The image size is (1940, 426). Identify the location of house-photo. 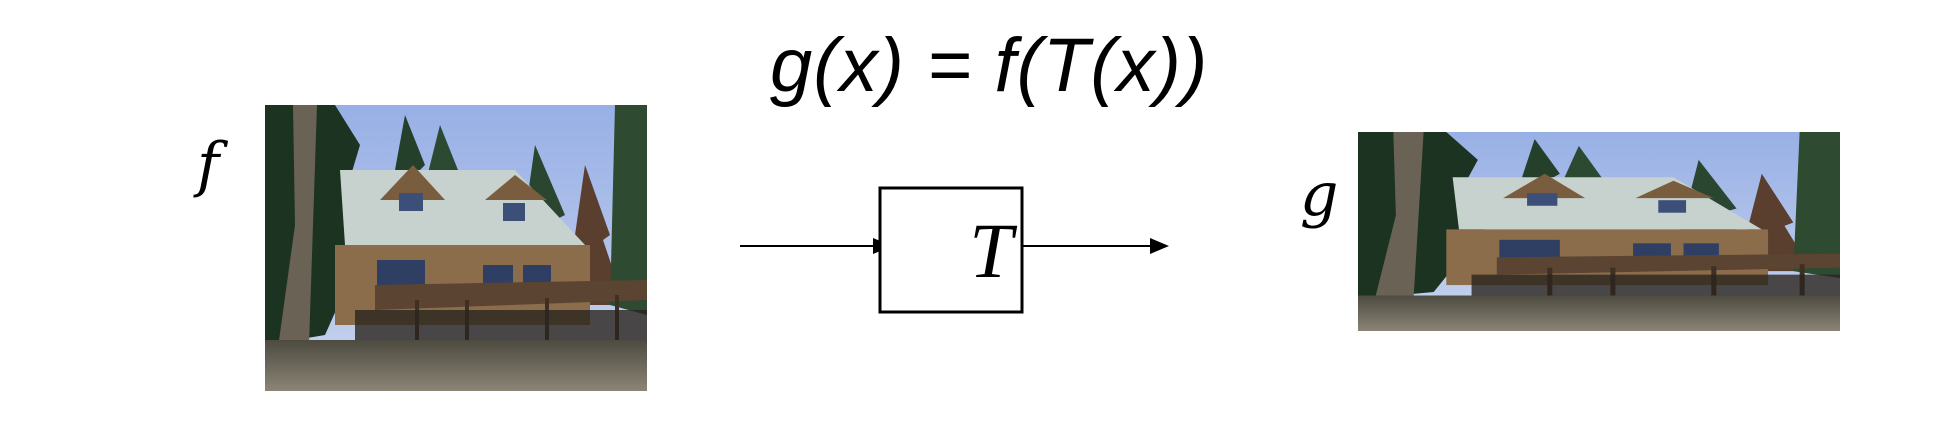
(456, 248).